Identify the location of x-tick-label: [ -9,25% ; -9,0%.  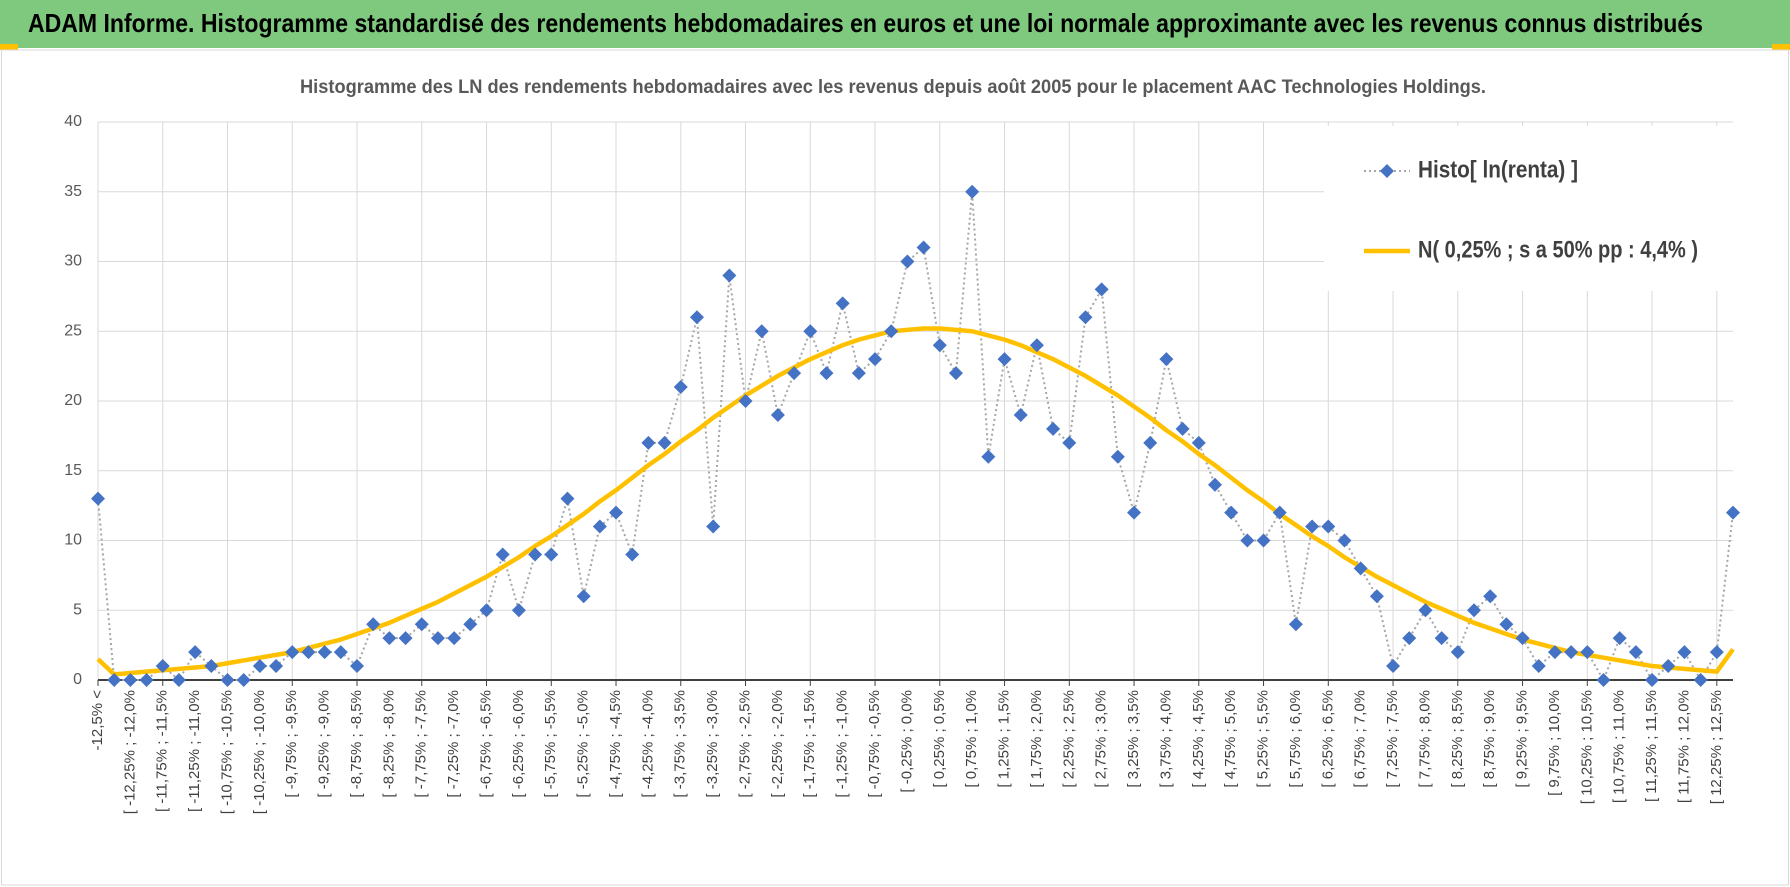
(324, 744).